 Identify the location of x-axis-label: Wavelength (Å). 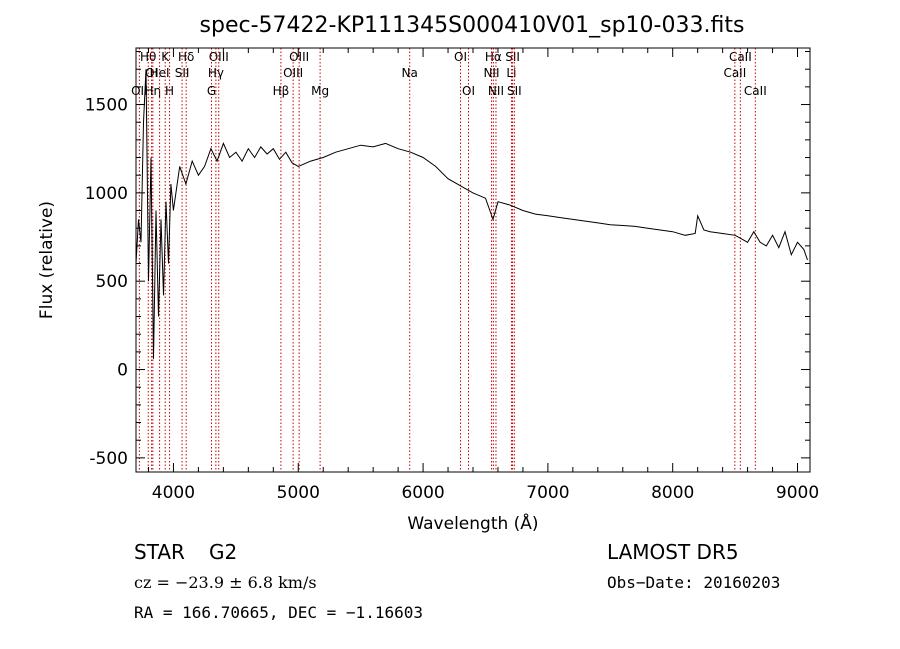
(472, 523).